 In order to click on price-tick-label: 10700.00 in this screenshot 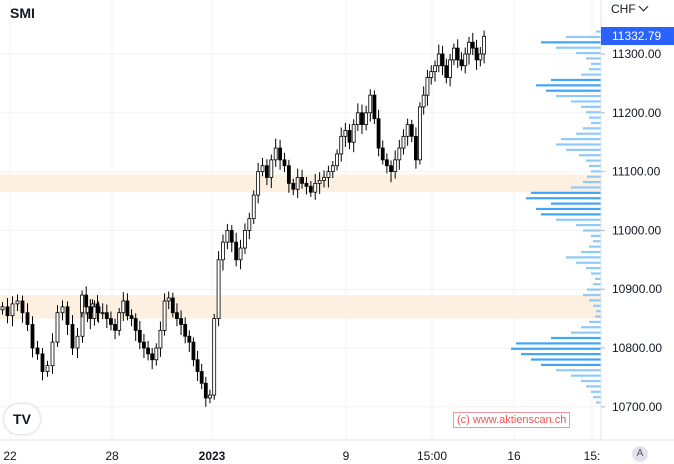, I will do `click(637, 407)`.